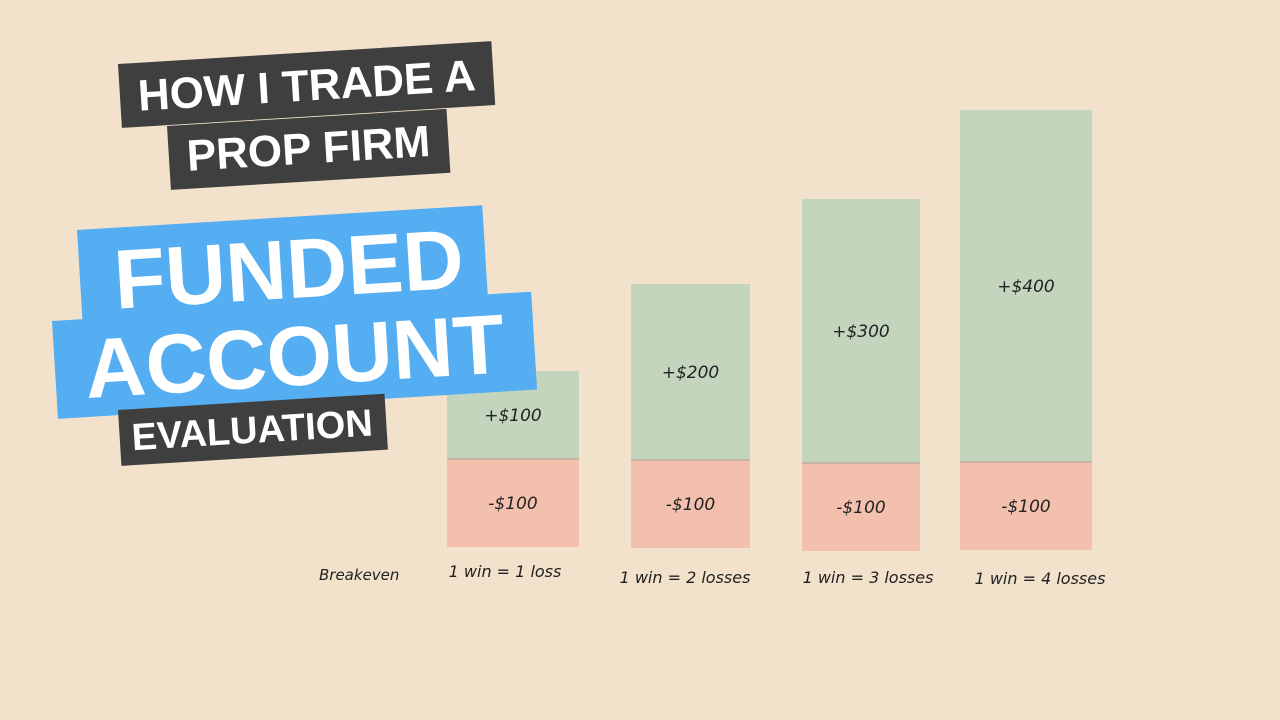  What do you see at coordinates (868, 577) in the screenshot?
I see `category-label-3: 1 win = 3 losses` at bounding box center [868, 577].